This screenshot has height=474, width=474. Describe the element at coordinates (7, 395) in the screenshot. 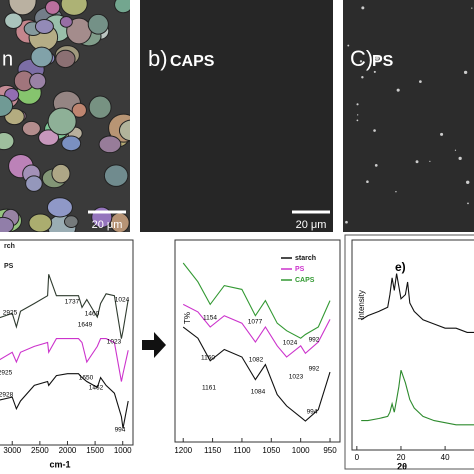

I see `peak-label: 2928` at that location.